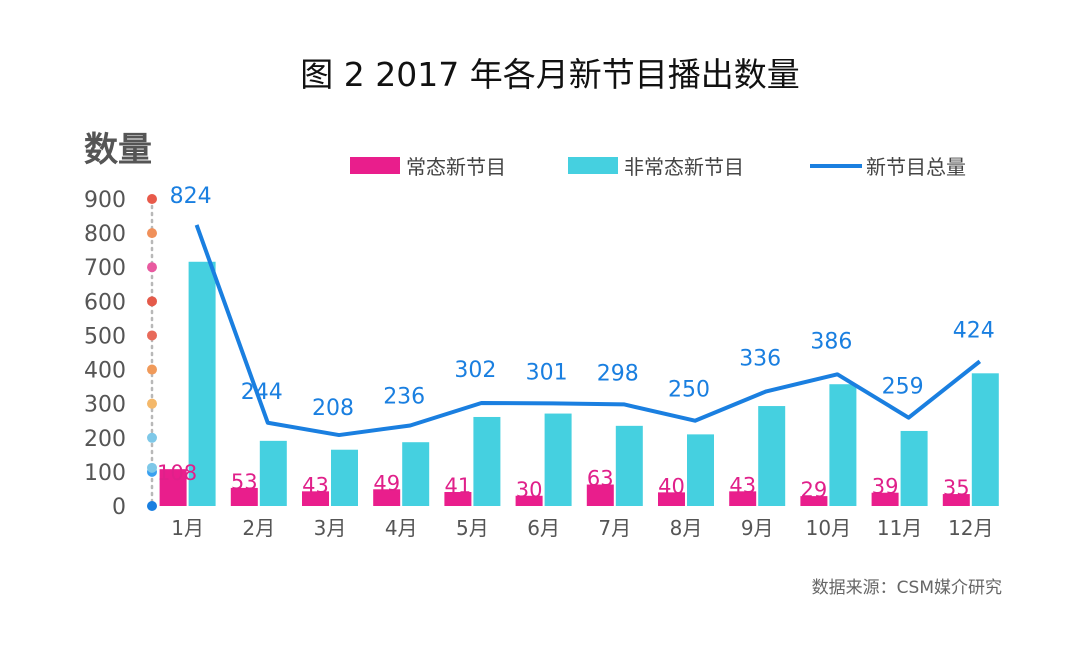 This screenshot has height=671, width=1080. What do you see at coordinates (458, 499) in the screenshot?
I see `bar-regular-5月` at bounding box center [458, 499].